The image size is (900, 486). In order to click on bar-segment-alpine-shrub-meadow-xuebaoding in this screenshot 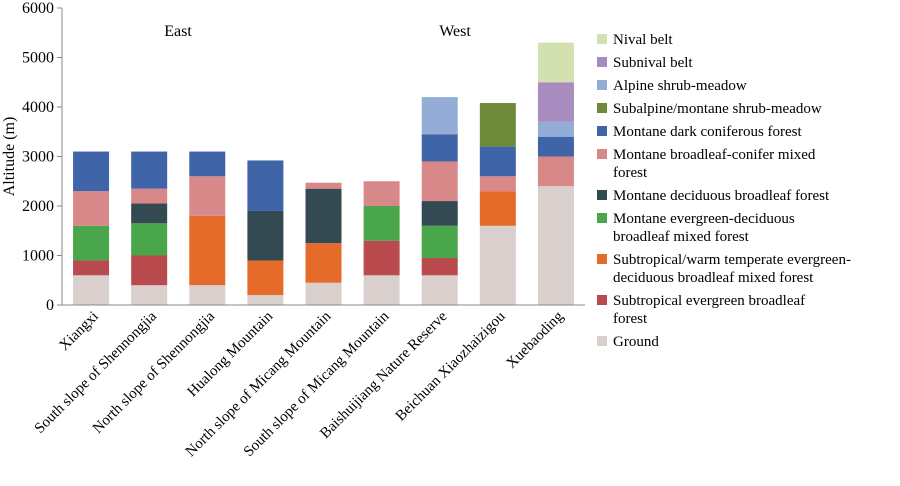, I will do `click(555, 129)`.